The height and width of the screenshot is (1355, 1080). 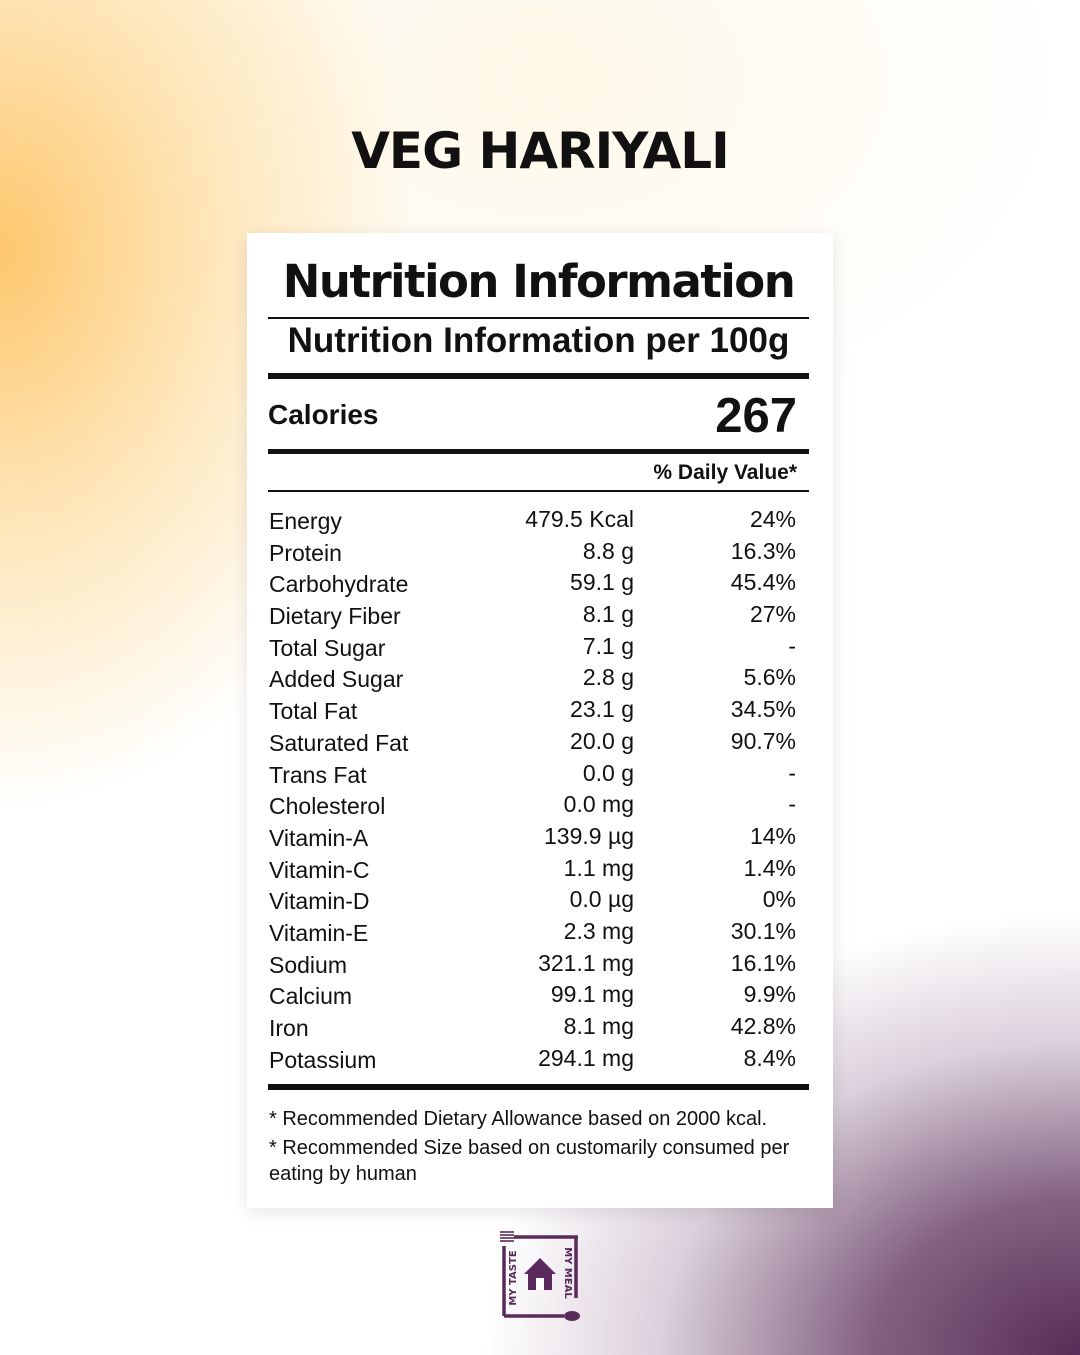 I want to click on daily-value-header: % Daily Value*, so click(x=725, y=472).